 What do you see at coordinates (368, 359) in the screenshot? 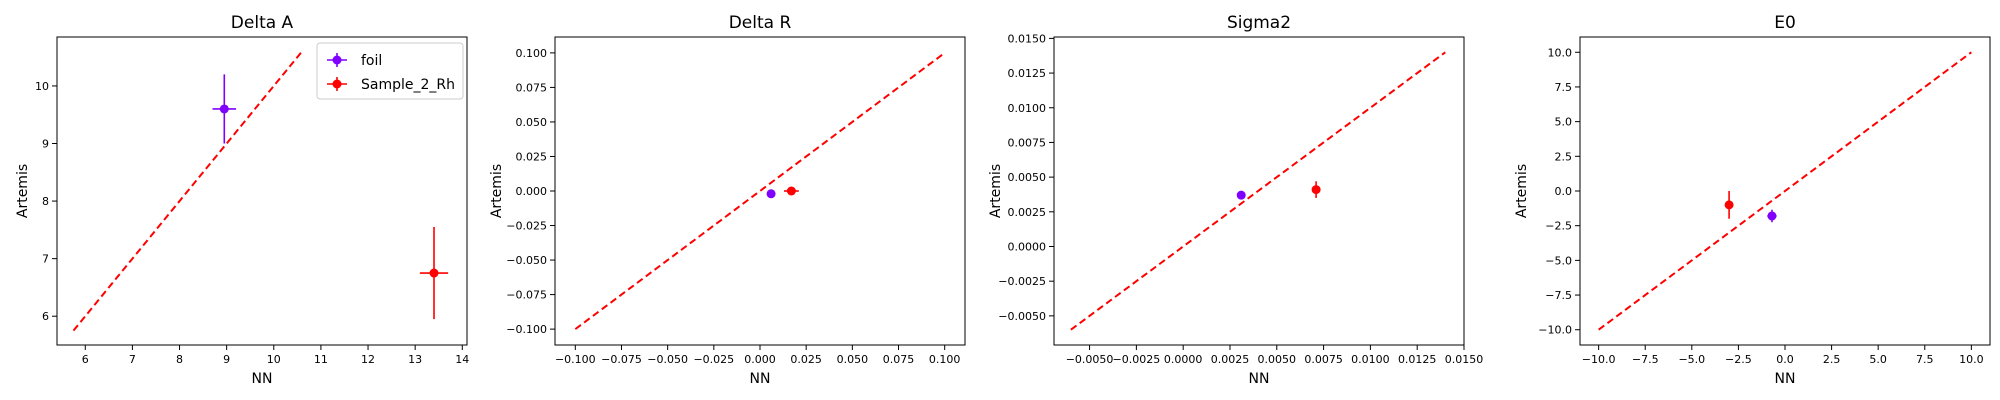
I see `x-tick-label: 12` at bounding box center [368, 359].